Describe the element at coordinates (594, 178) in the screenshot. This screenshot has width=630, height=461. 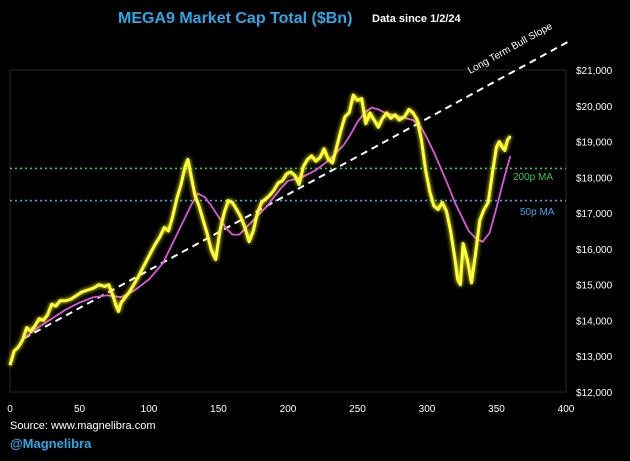
I see `y-tick-label: $18,000` at that location.